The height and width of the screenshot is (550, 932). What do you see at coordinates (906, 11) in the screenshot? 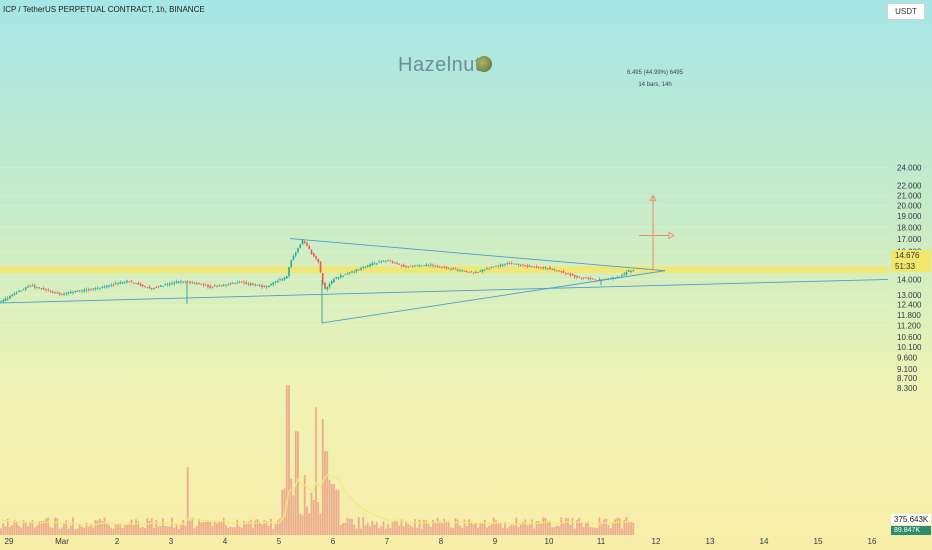
I see `currency-button: USDT` at bounding box center [906, 11].